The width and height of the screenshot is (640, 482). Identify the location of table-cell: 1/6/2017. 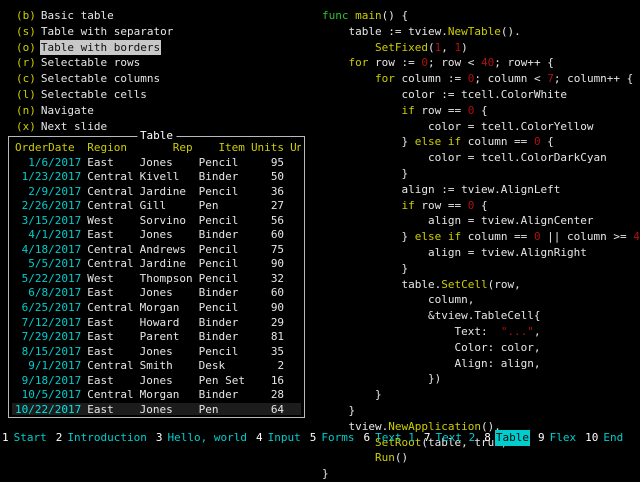
(48, 163).